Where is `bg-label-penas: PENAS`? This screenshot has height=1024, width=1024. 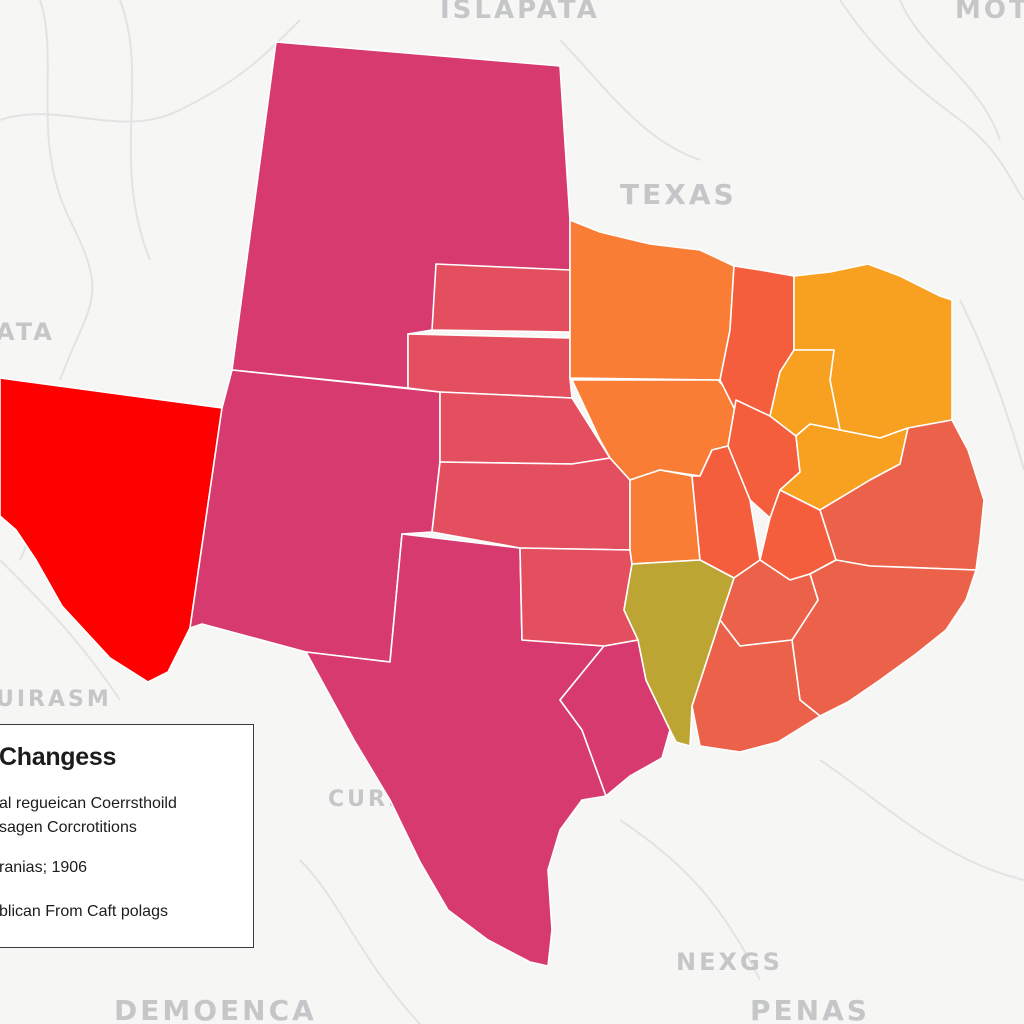
bg-label-penas: PENAS is located at coordinates (810, 1009).